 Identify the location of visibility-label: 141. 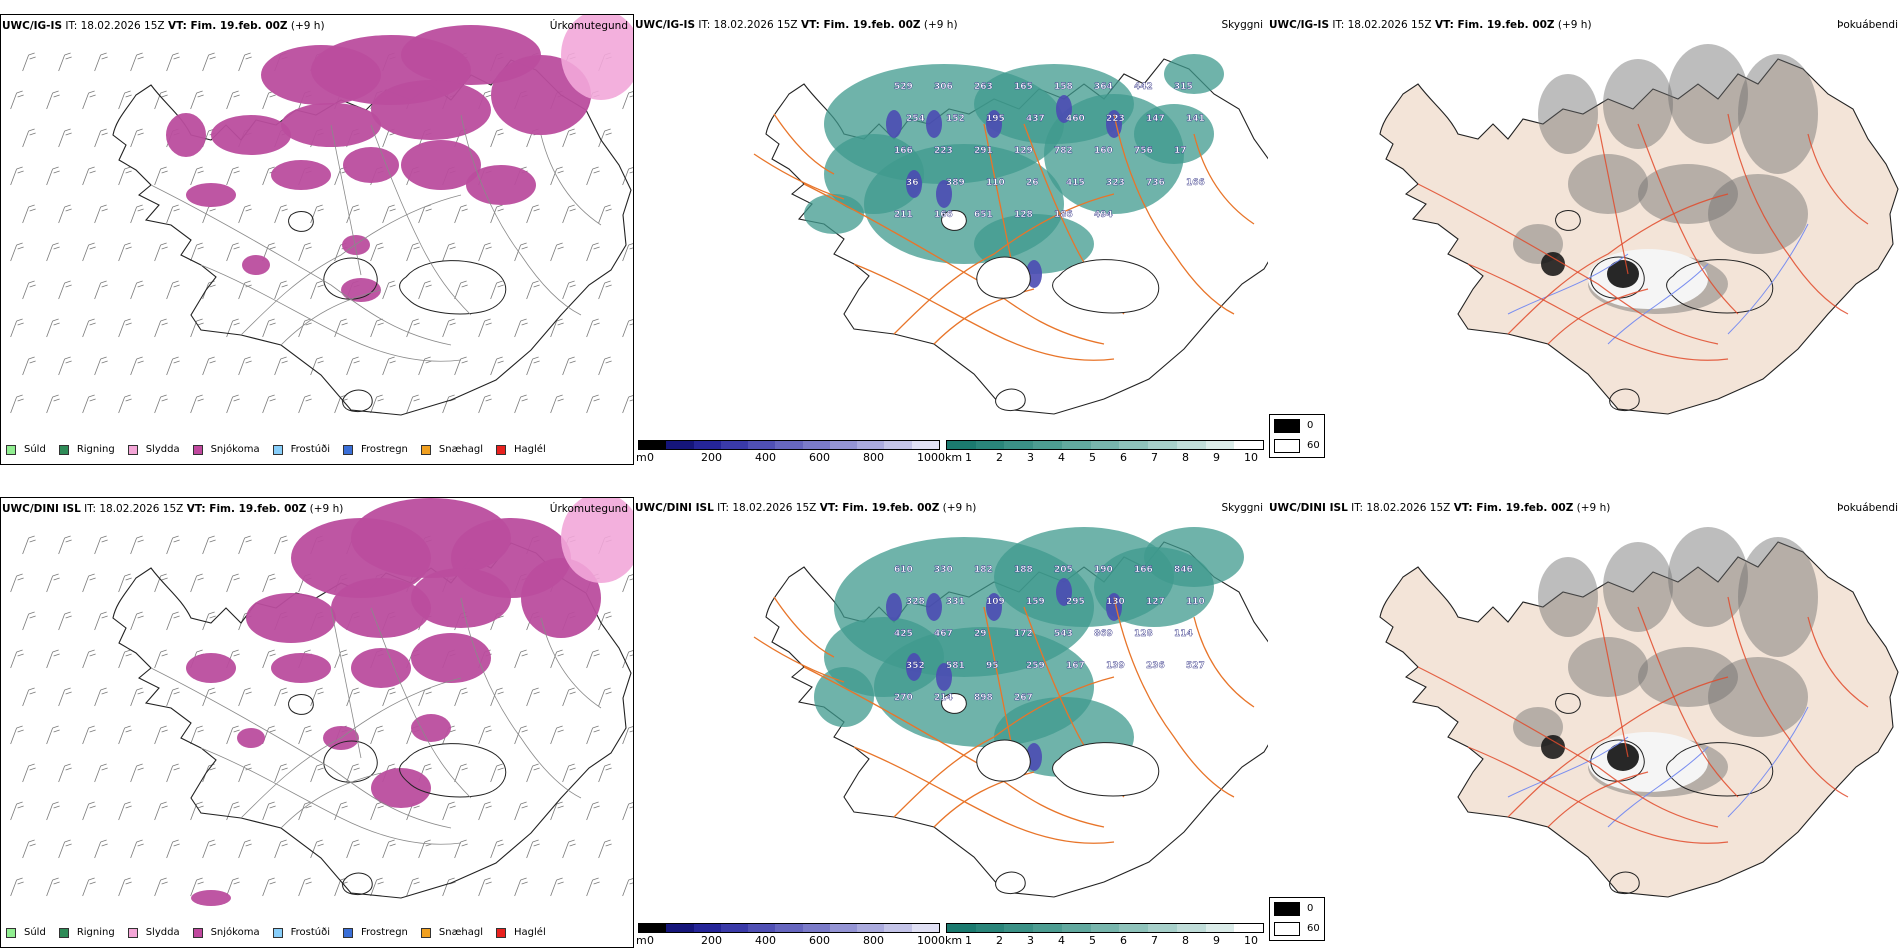
(1195, 119).